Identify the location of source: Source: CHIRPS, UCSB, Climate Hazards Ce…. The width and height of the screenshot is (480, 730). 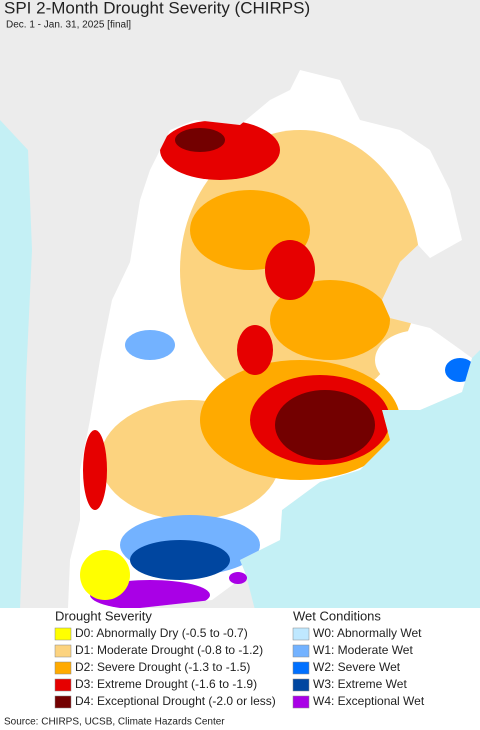
(114, 722).